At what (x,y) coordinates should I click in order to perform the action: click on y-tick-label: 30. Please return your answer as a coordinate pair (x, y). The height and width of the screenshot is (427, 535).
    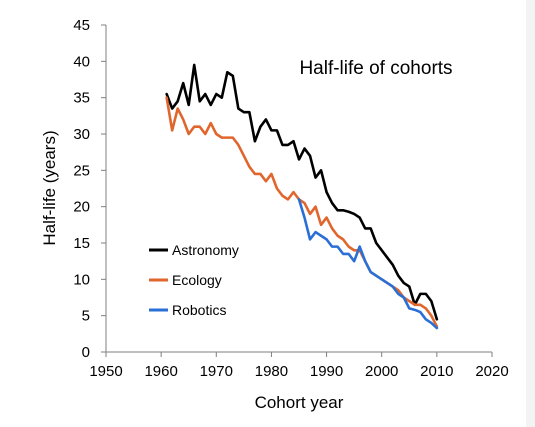
    Looking at the image, I should click on (81, 134).